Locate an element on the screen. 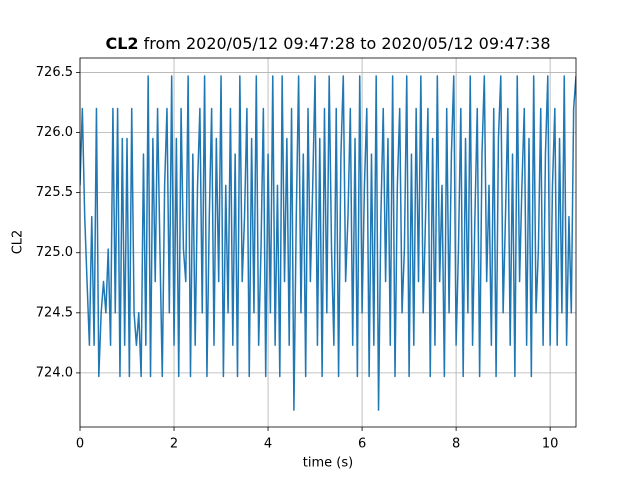  x-tick-label: 4 is located at coordinates (268, 444).